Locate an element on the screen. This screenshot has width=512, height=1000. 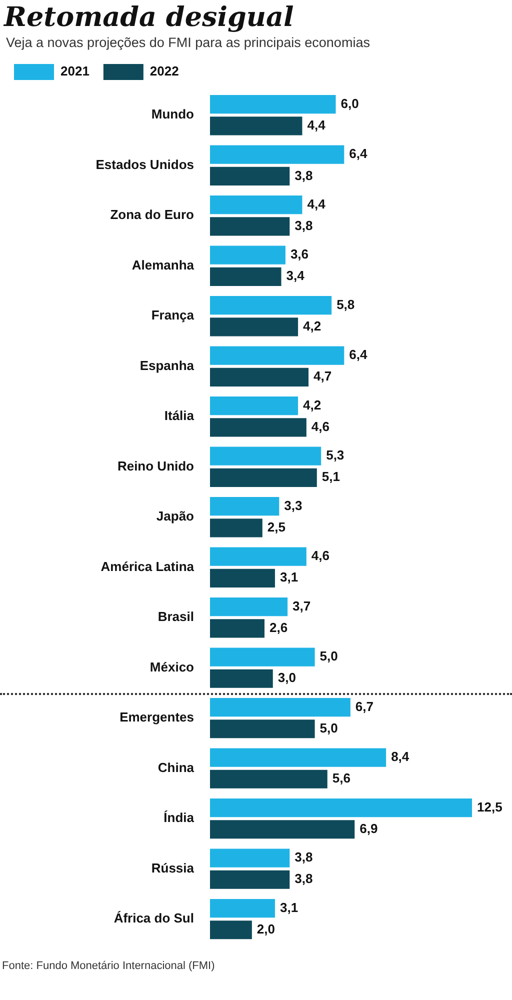
legend-label: 2021 is located at coordinates (75, 71).